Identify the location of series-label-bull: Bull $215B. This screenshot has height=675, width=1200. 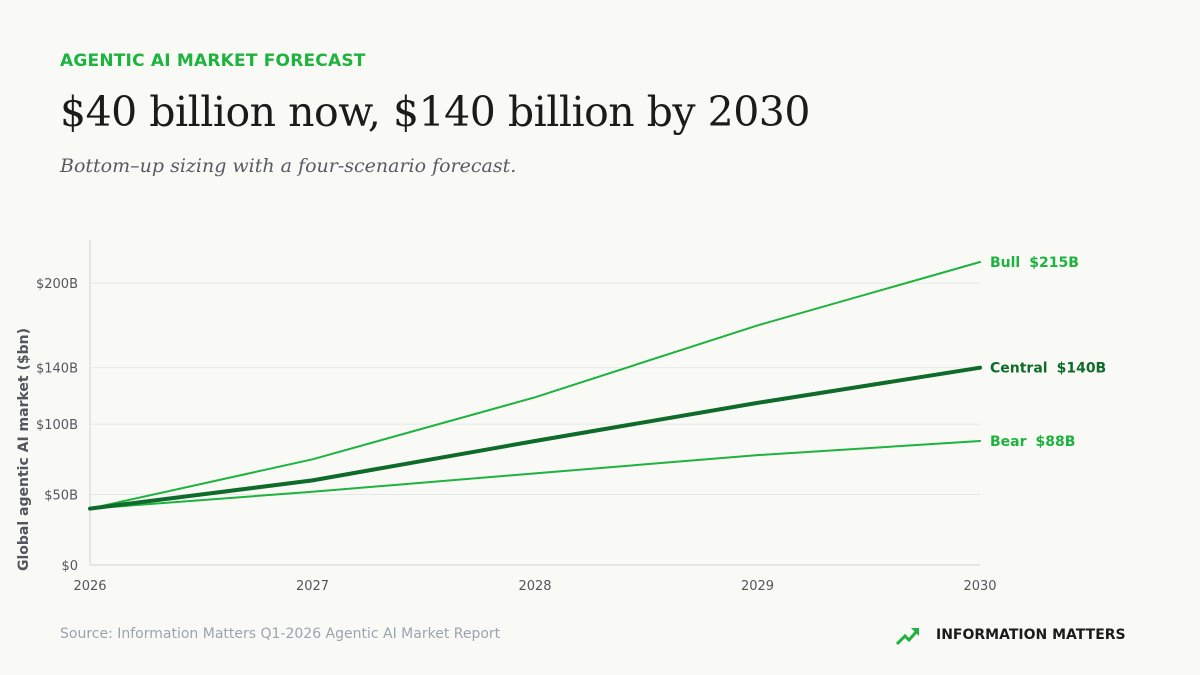
(1034, 263).